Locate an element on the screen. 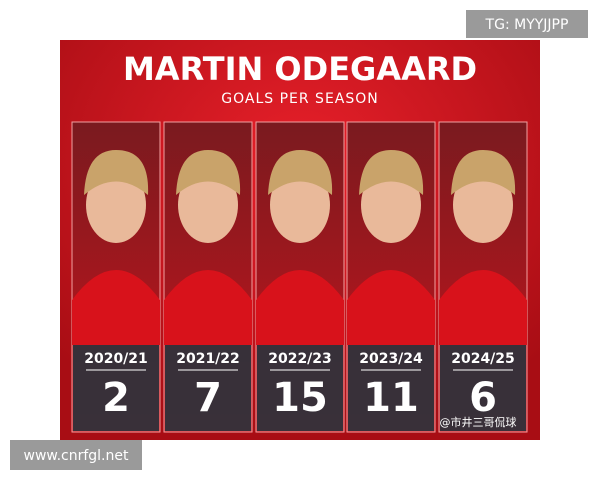  title: MARTIN ODEGAARD is located at coordinates (300, 69).